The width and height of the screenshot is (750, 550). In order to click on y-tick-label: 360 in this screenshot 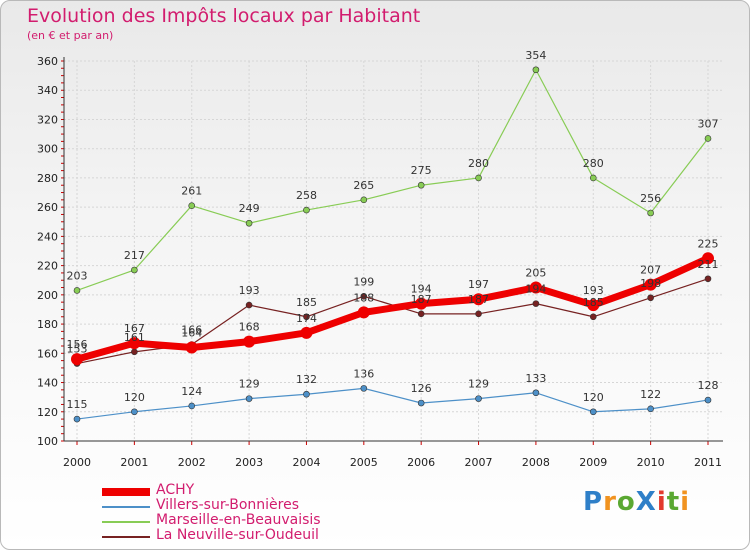, I will do `click(47, 61)`.